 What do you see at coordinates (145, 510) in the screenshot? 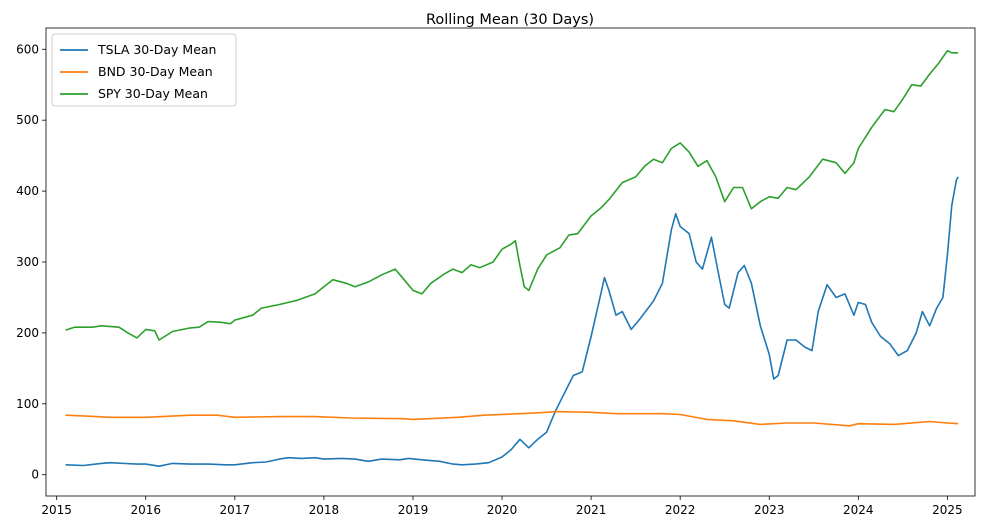
I see `x-tick-label: 2016` at bounding box center [145, 510].